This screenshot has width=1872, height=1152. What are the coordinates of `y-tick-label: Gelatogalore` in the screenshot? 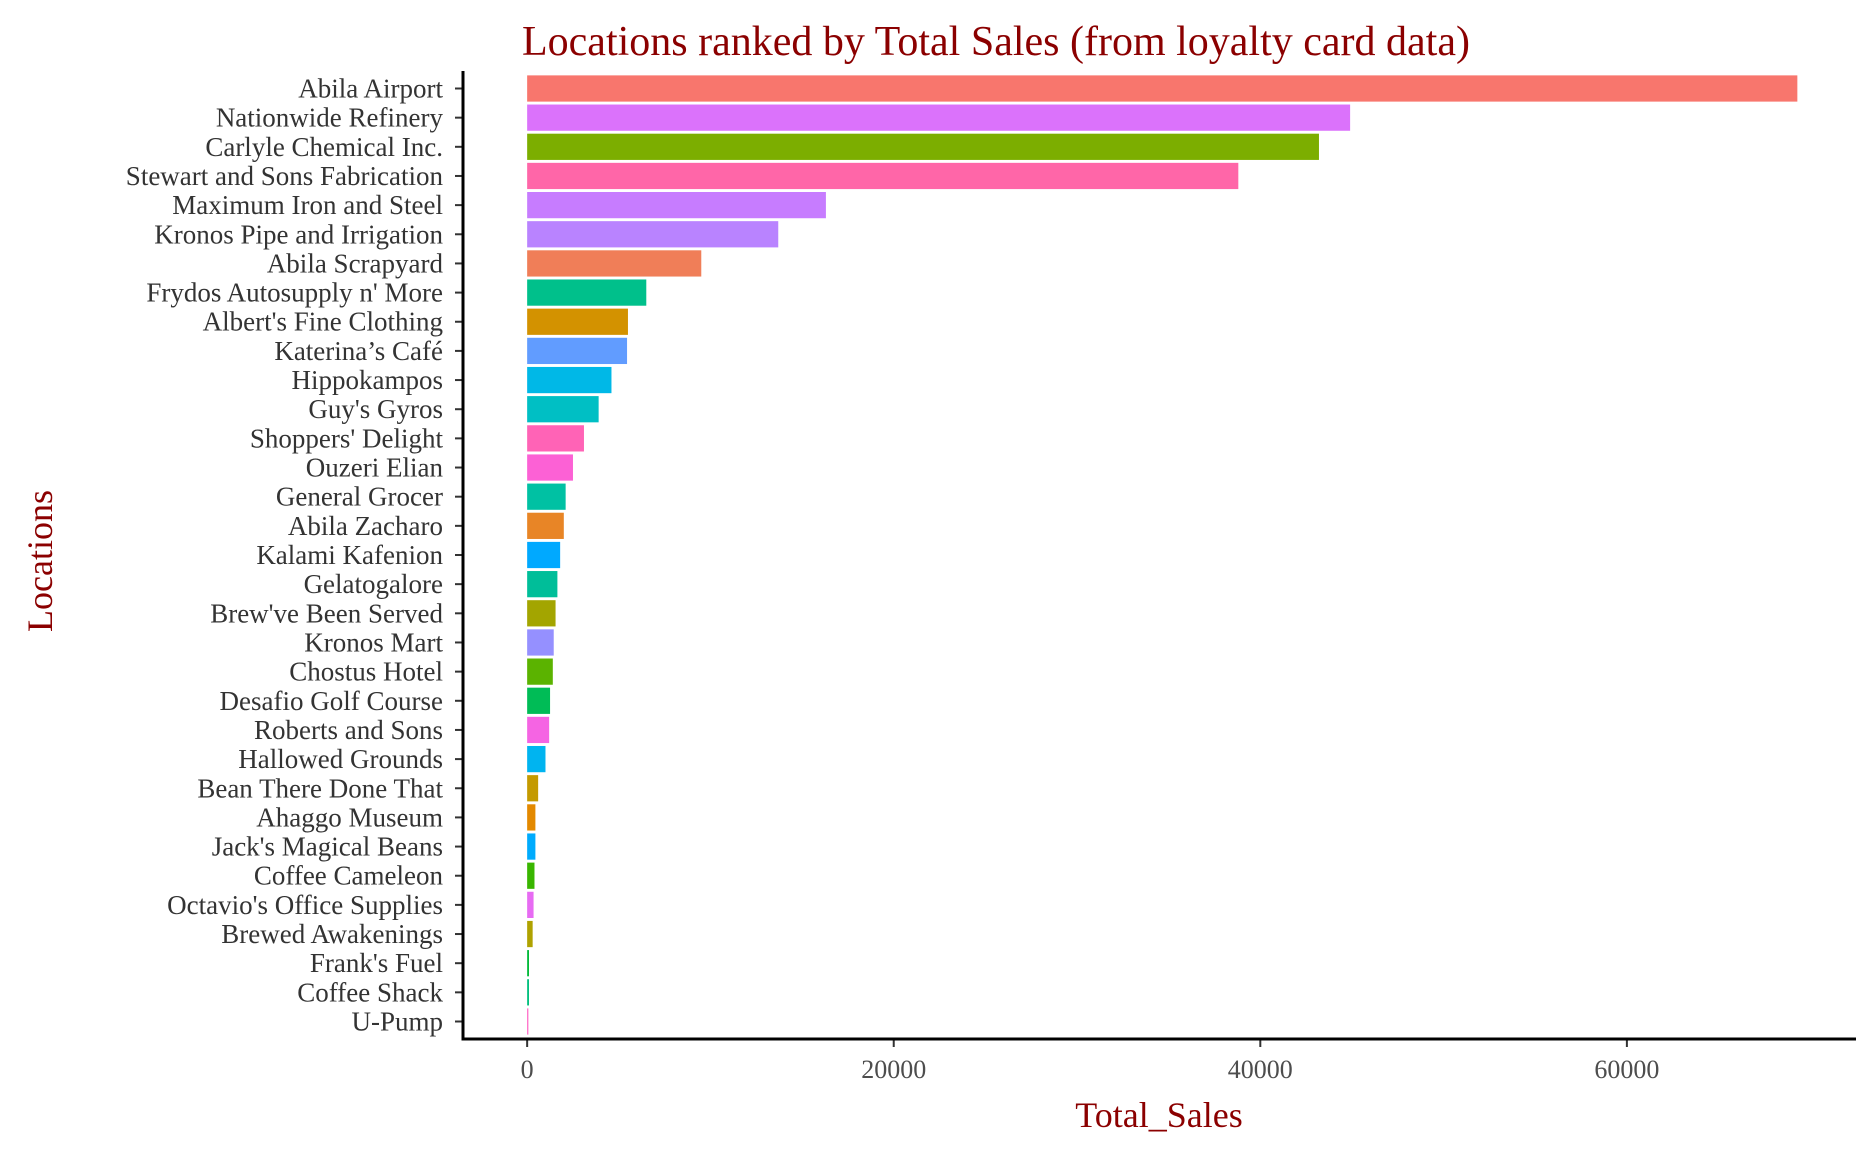 It's located at (373, 584).